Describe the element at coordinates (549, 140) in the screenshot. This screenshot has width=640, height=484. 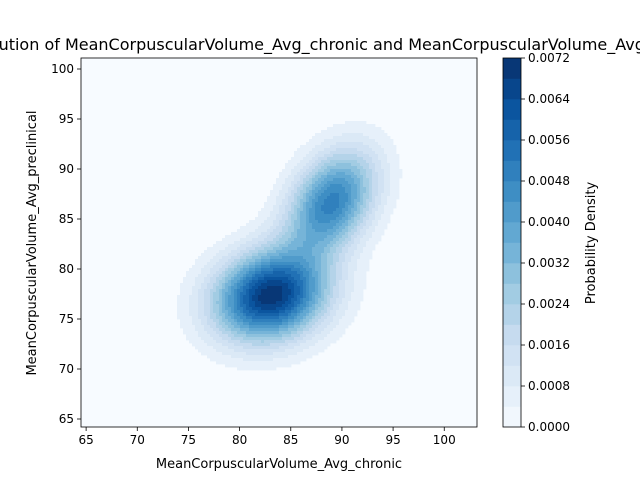
I see `colorbar-tick-label: 0.0056` at that location.